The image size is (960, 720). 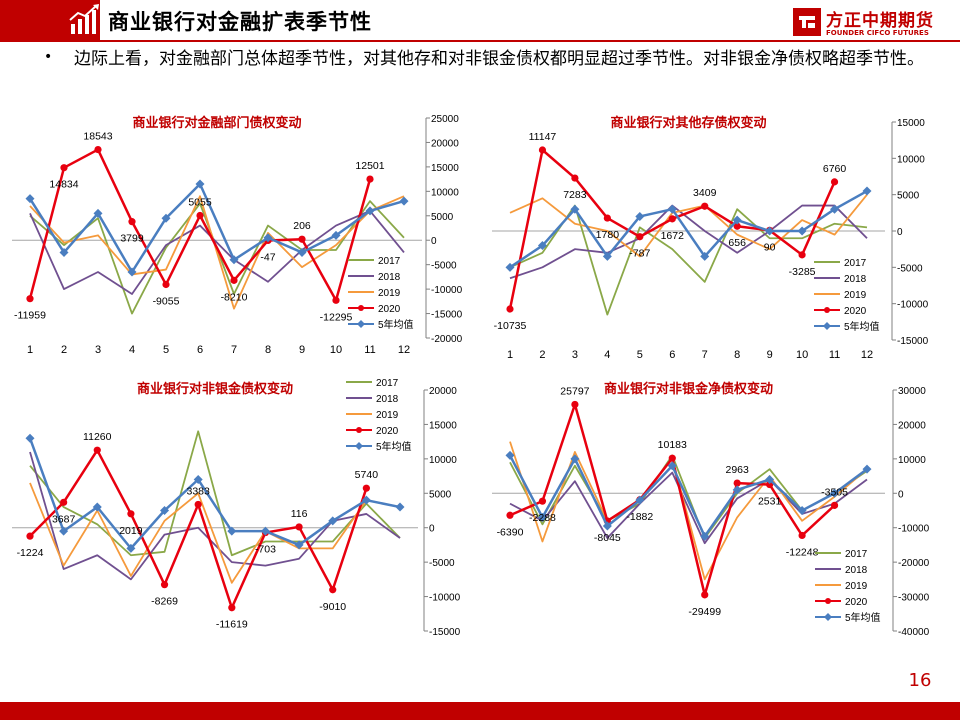 What do you see at coordinates (63, 185) in the screenshot?
I see `data-label: 14834` at bounding box center [63, 185].